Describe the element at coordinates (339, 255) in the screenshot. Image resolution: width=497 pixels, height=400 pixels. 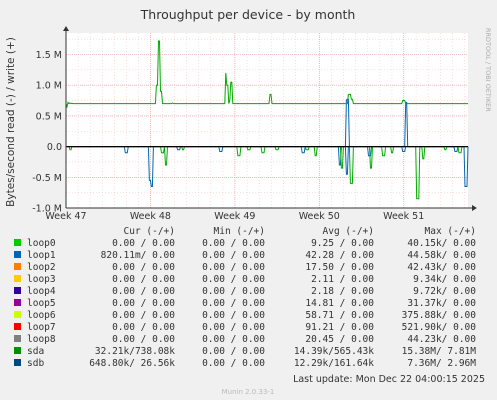
I see `legend-avg-loop1: 42.28 / 0.00` at that location.